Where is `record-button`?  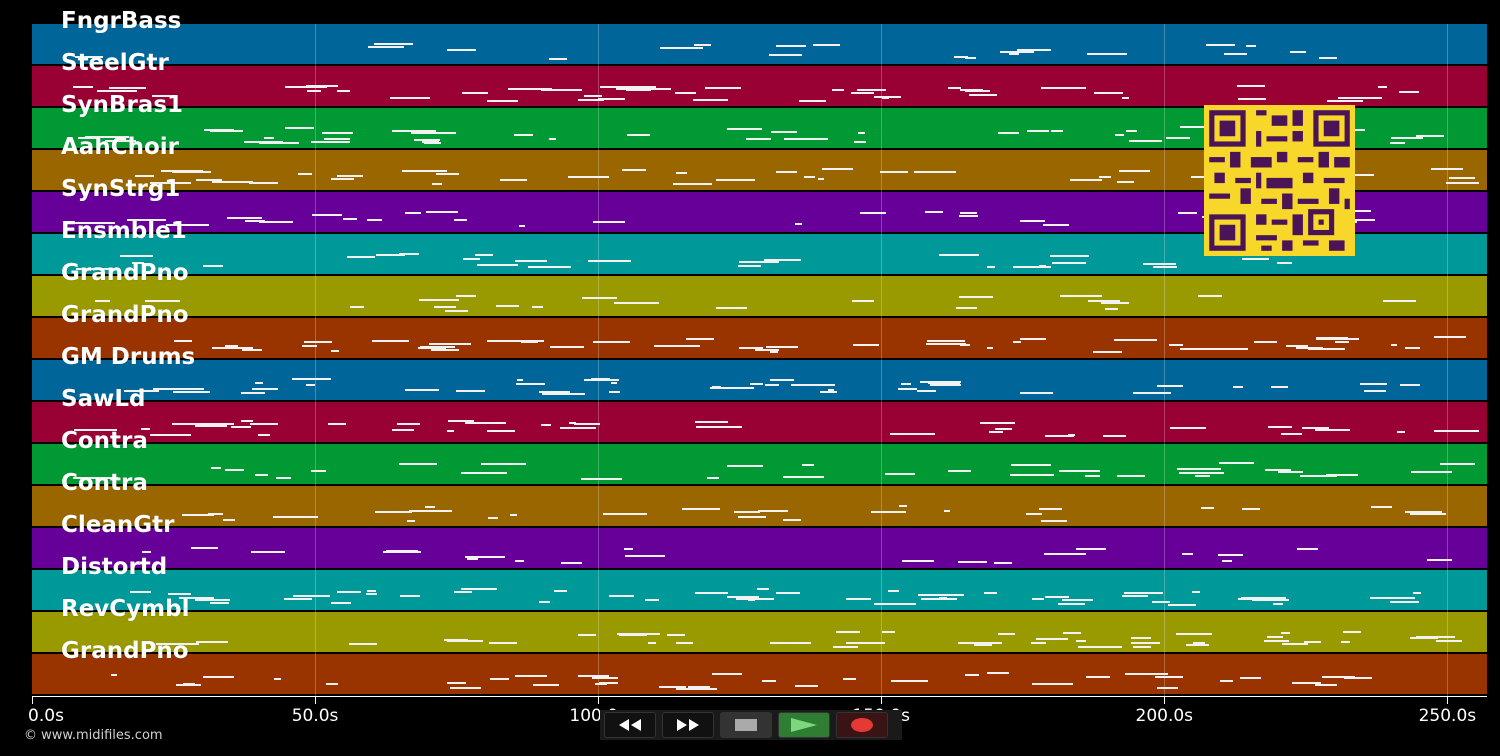
record-button is located at coordinates (862, 725).